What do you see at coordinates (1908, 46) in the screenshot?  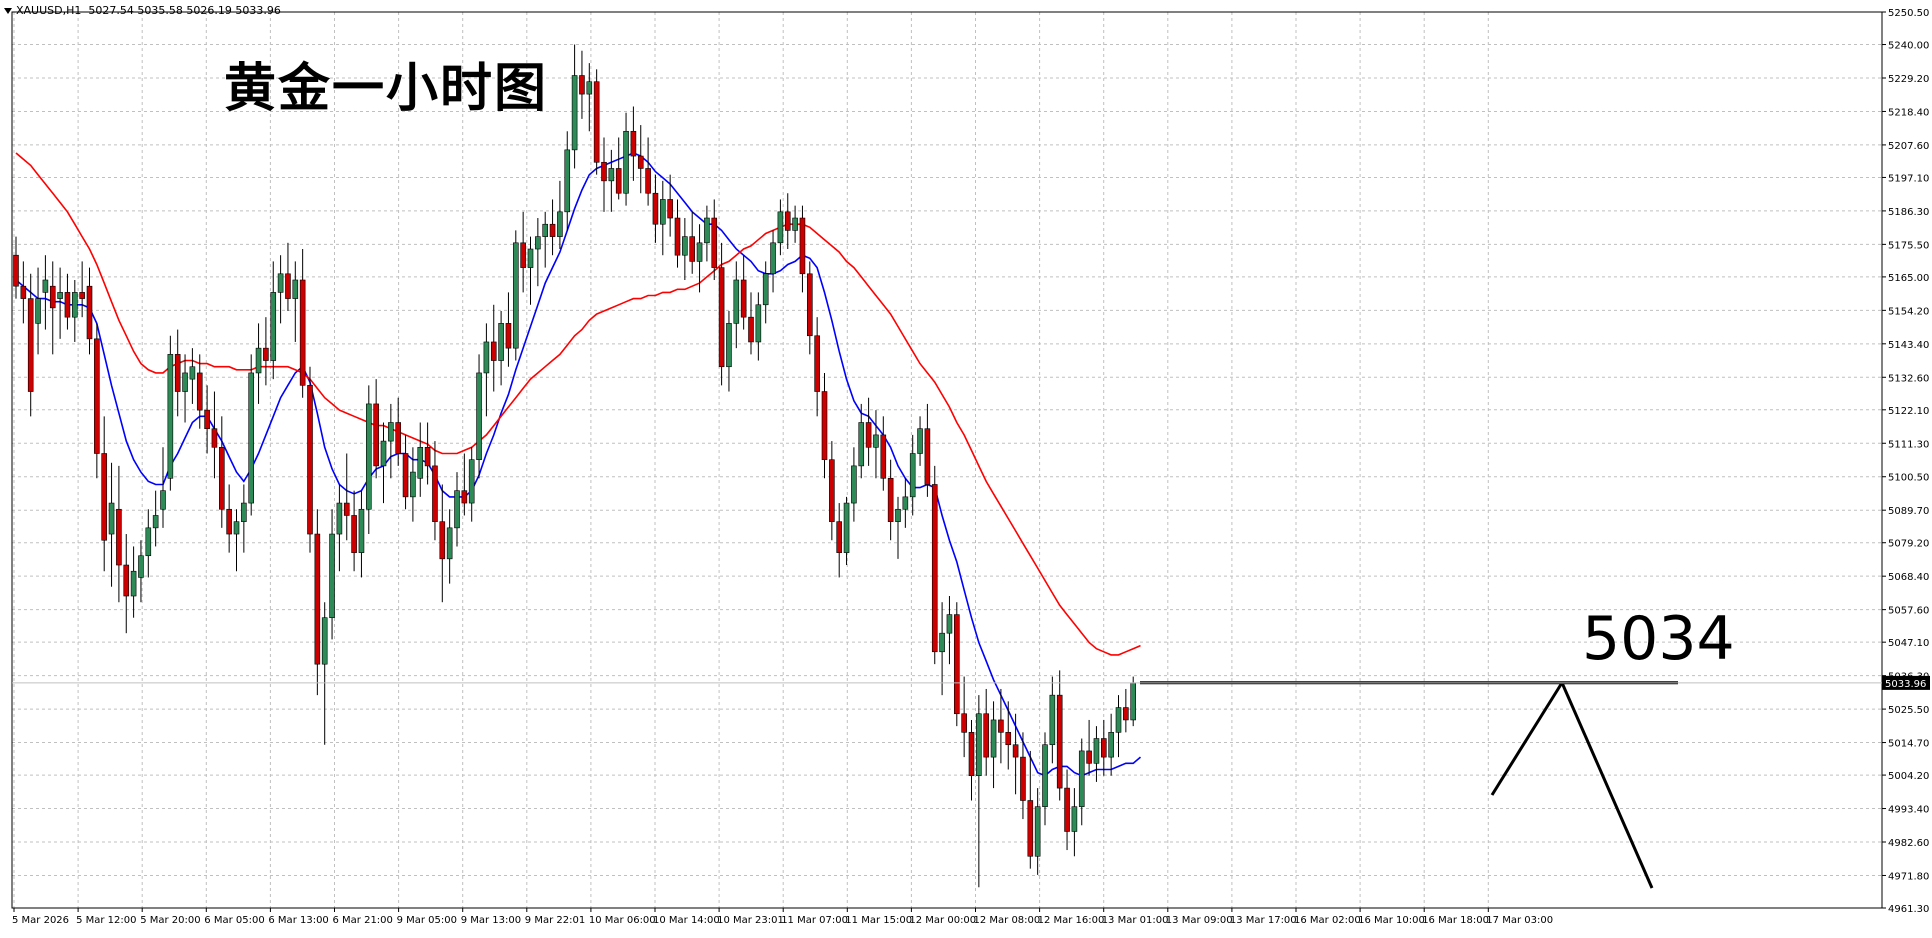 I see `y-tick-label: 5240.00` at bounding box center [1908, 46].